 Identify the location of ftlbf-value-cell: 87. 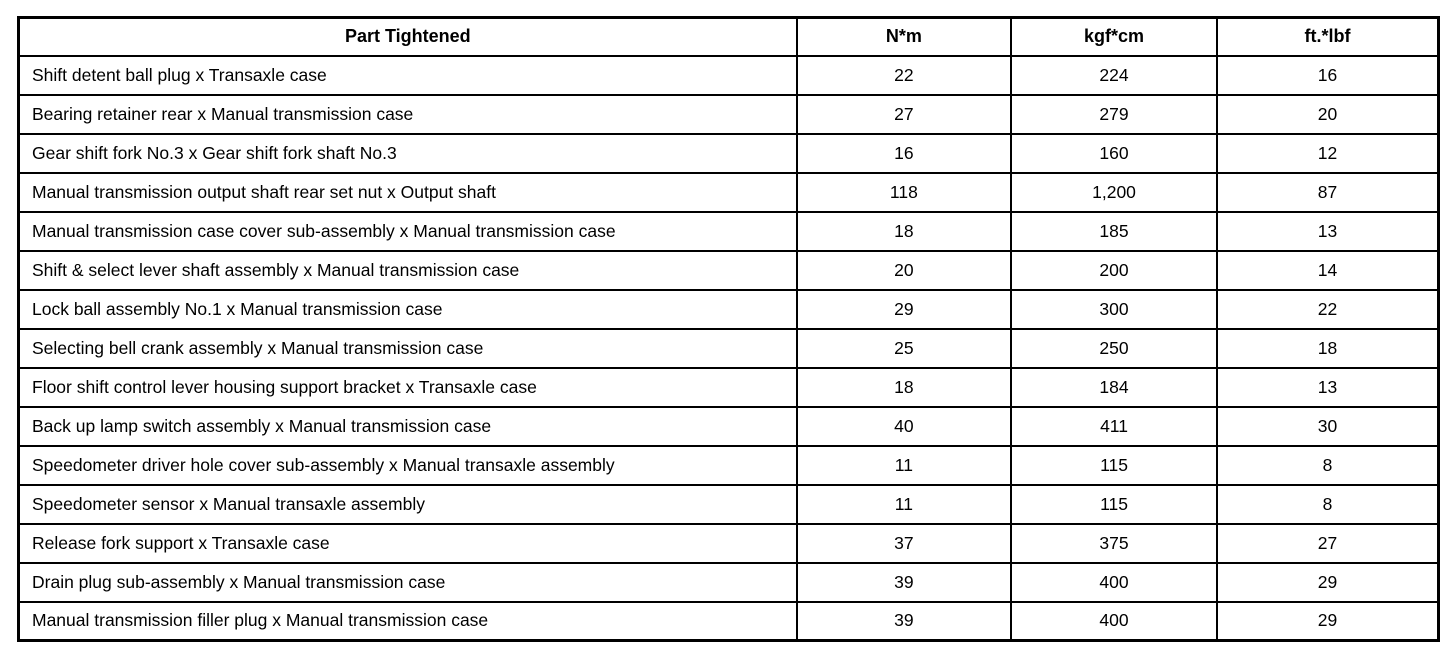
(1327, 192).